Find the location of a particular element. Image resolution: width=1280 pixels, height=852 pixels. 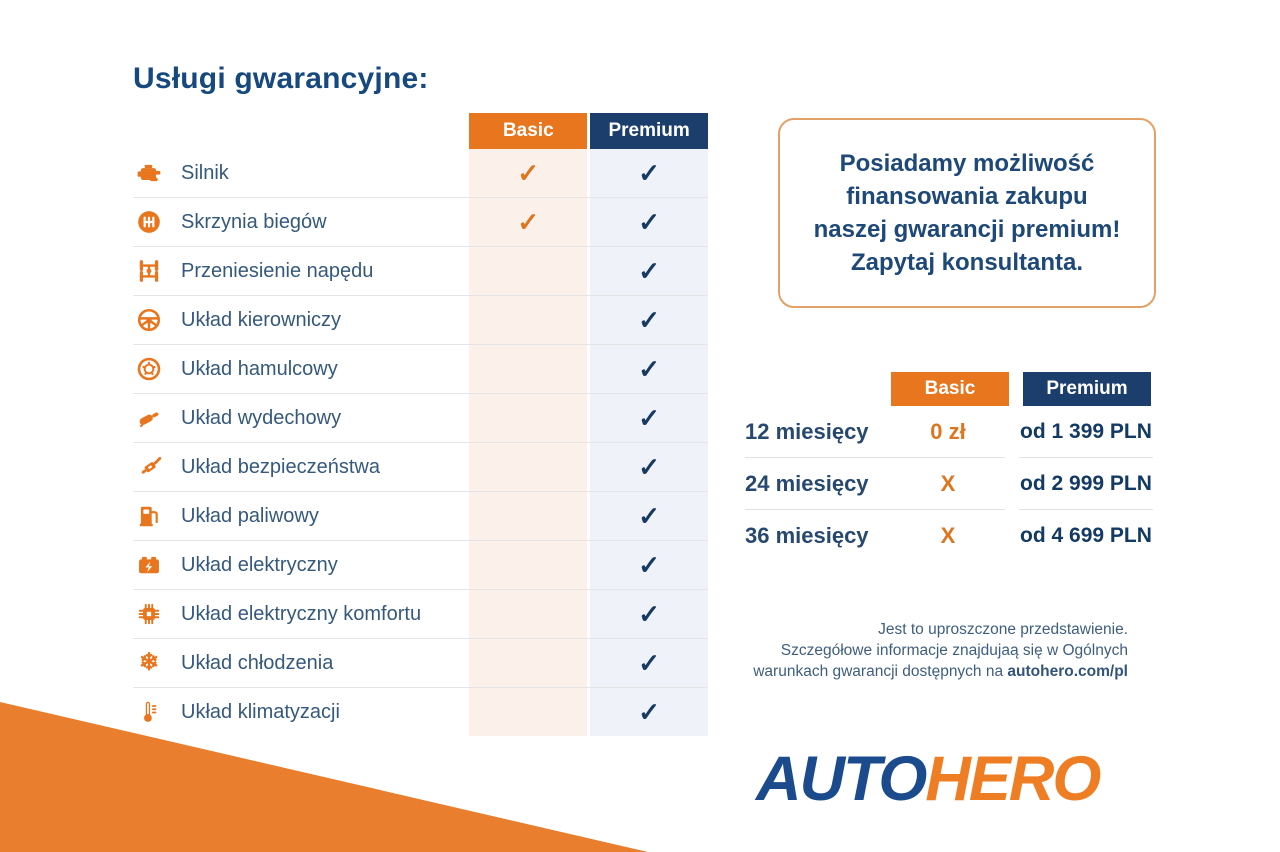

pricing-header-basic: Basic is located at coordinates (950, 389).